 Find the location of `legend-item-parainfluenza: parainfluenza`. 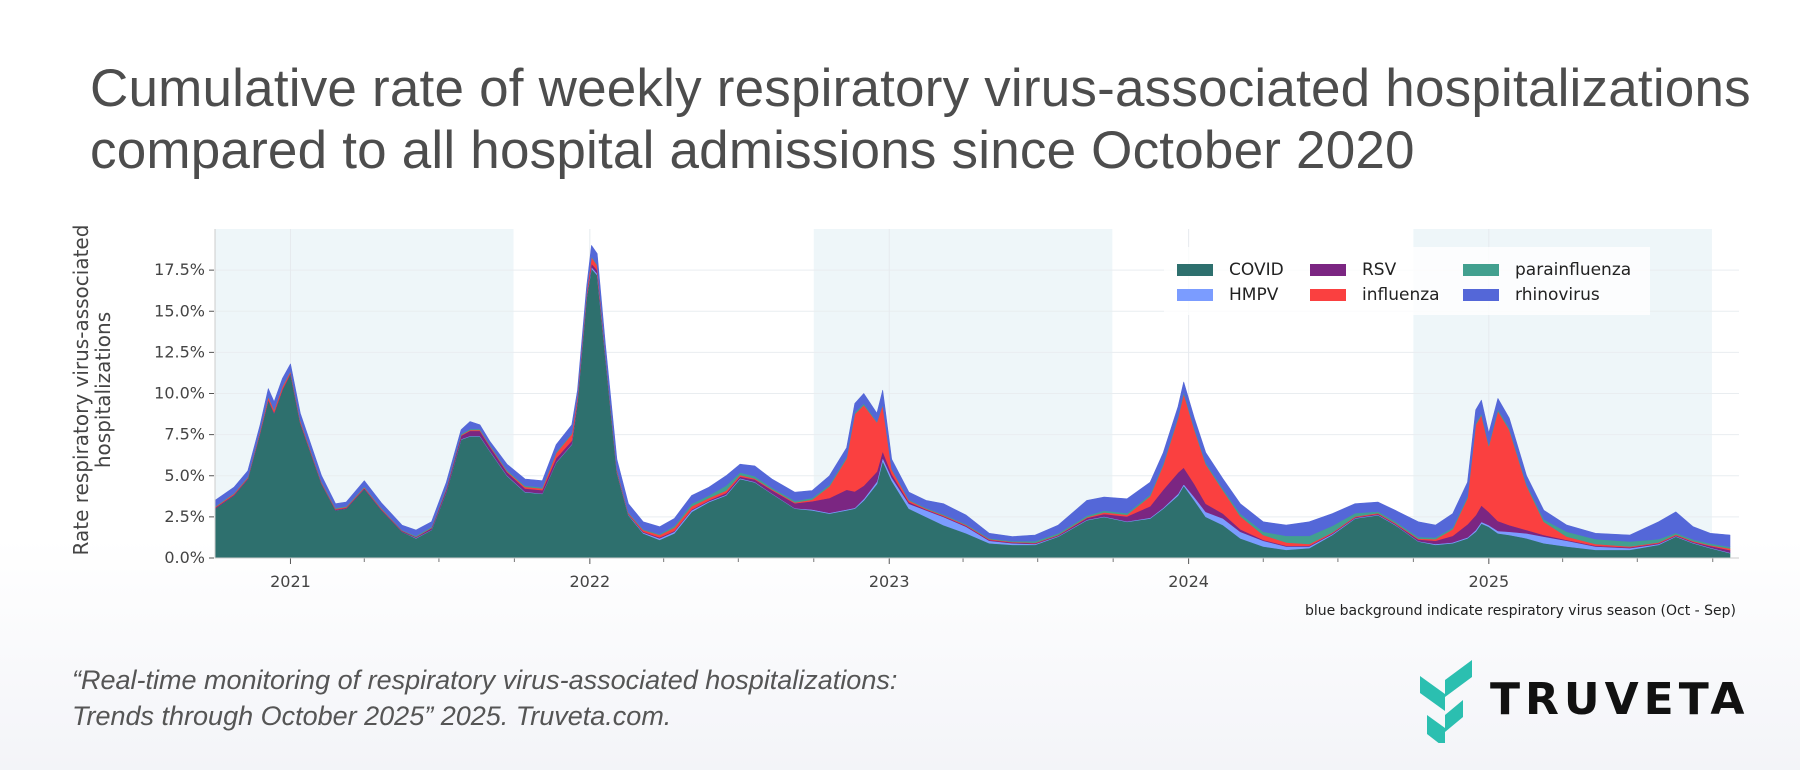

legend-item-parainfluenza: parainfluenza is located at coordinates (1547, 270).